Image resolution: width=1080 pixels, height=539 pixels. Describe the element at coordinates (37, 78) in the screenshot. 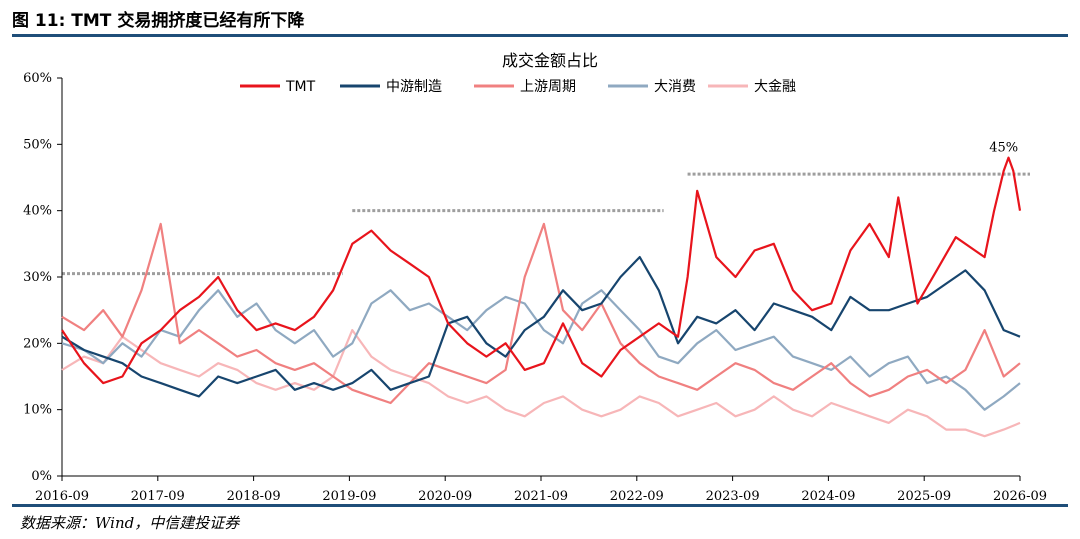

I see `y-tick-label: 60%` at that location.